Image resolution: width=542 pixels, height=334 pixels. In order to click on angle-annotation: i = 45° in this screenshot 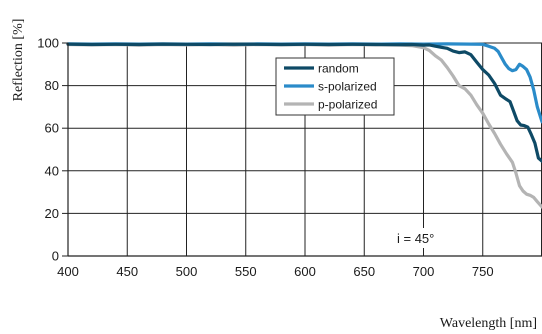, I will do `click(427, 238)`.